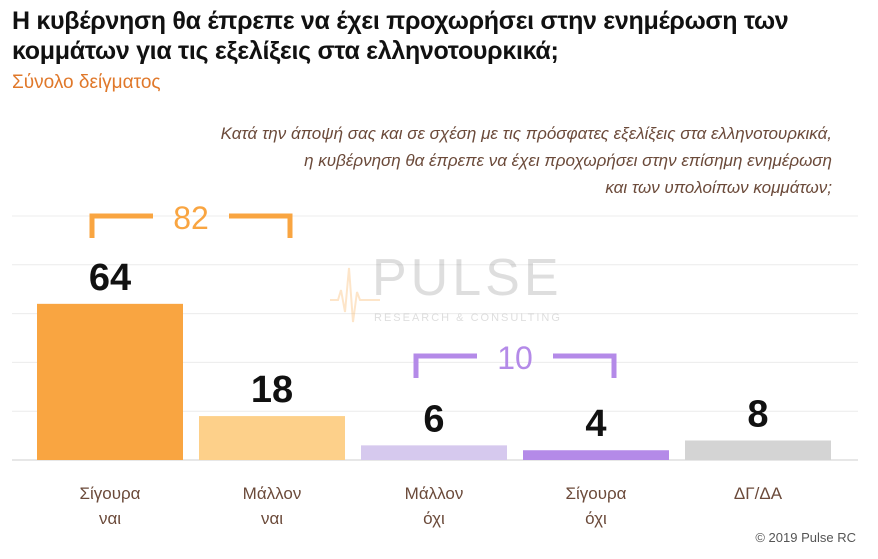  Describe the element at coordinates (433, 419) in the screenshot. I see `bar-value-label: 6` at that location.